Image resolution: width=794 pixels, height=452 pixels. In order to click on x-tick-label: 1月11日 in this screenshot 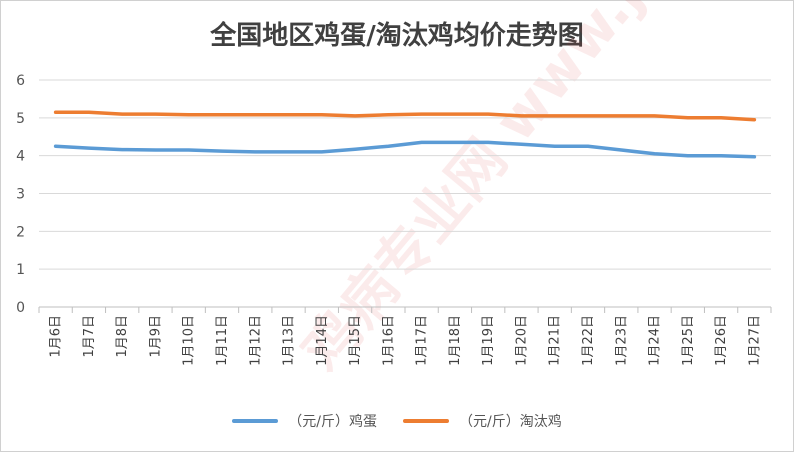, I will do `click(222, 340)`.